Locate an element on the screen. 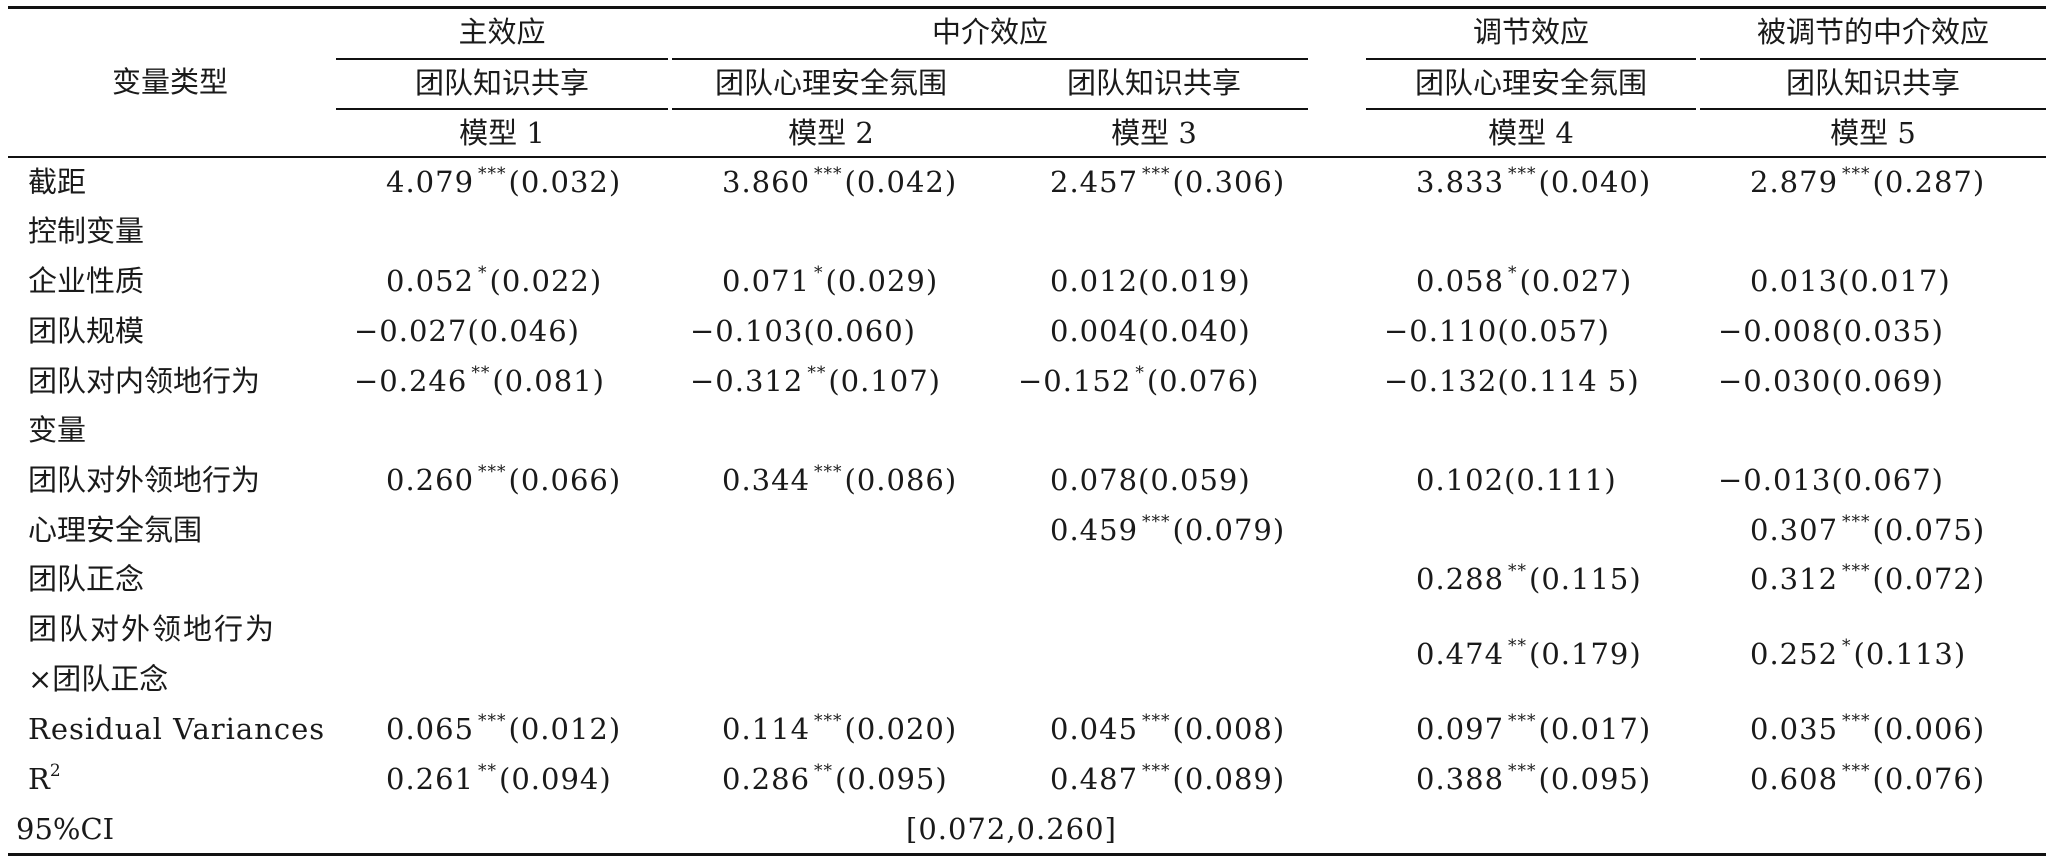 The image size is (2048, 864). coefficient: 0.071 is located at coordinates (766, 281).